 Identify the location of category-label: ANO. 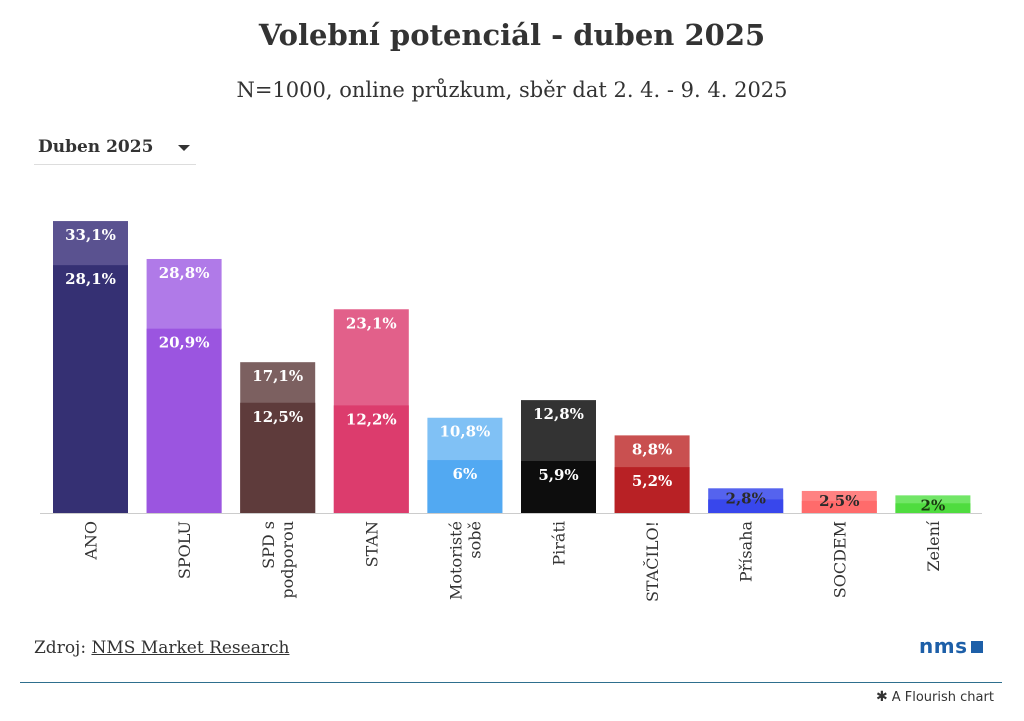
(91, 541).